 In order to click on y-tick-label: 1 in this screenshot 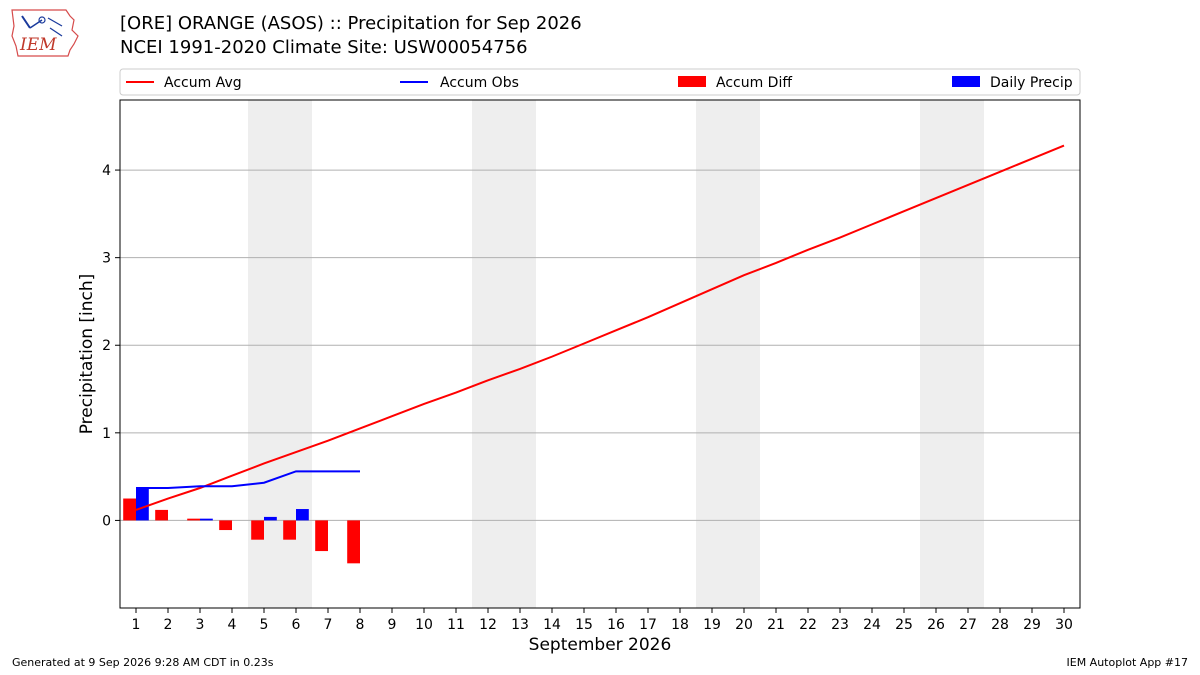, I will do `click(106, 434)`.